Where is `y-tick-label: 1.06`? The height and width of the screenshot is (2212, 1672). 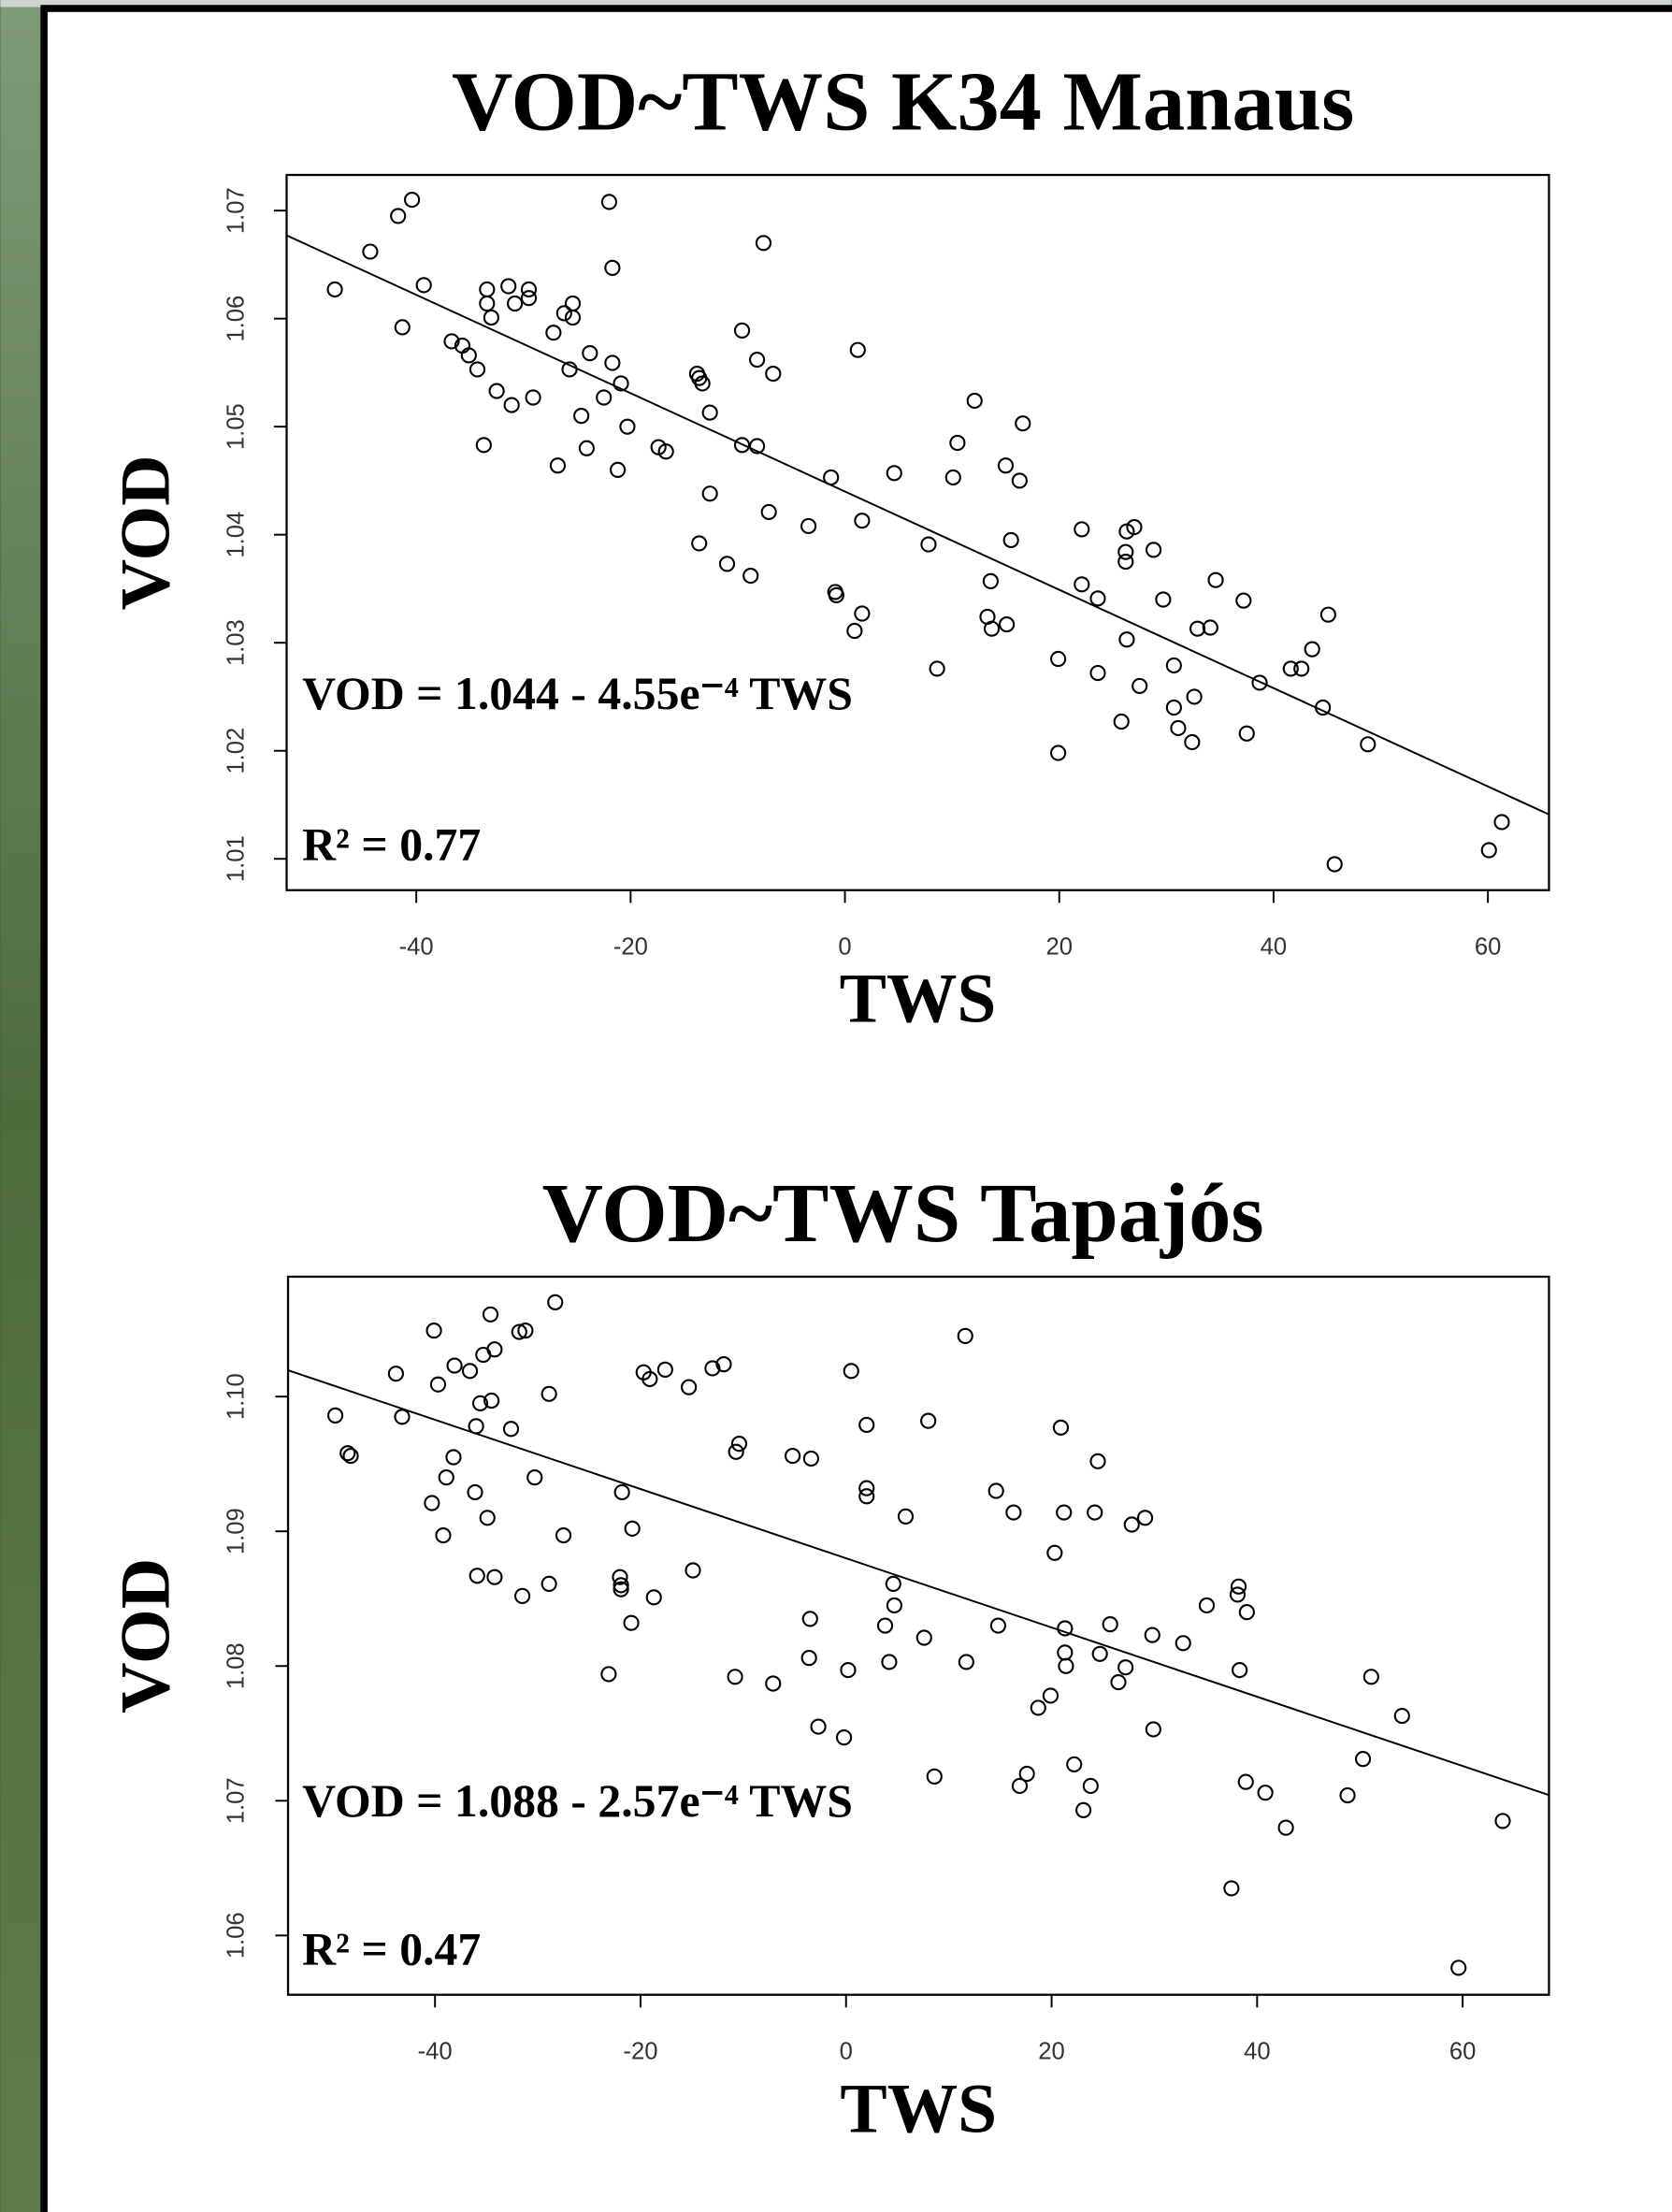 y-tick-label: 1.06 is located at coordinates (236, 1935).